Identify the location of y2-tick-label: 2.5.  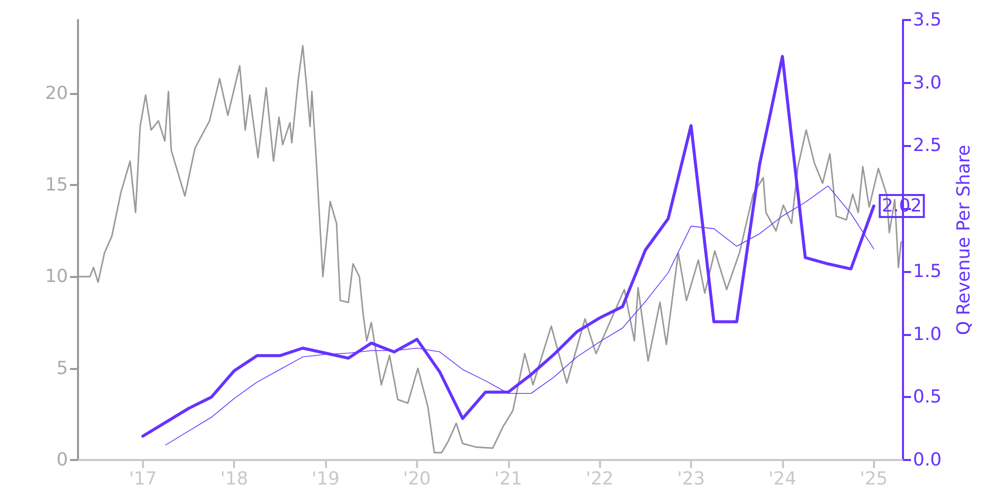
(927, 145).